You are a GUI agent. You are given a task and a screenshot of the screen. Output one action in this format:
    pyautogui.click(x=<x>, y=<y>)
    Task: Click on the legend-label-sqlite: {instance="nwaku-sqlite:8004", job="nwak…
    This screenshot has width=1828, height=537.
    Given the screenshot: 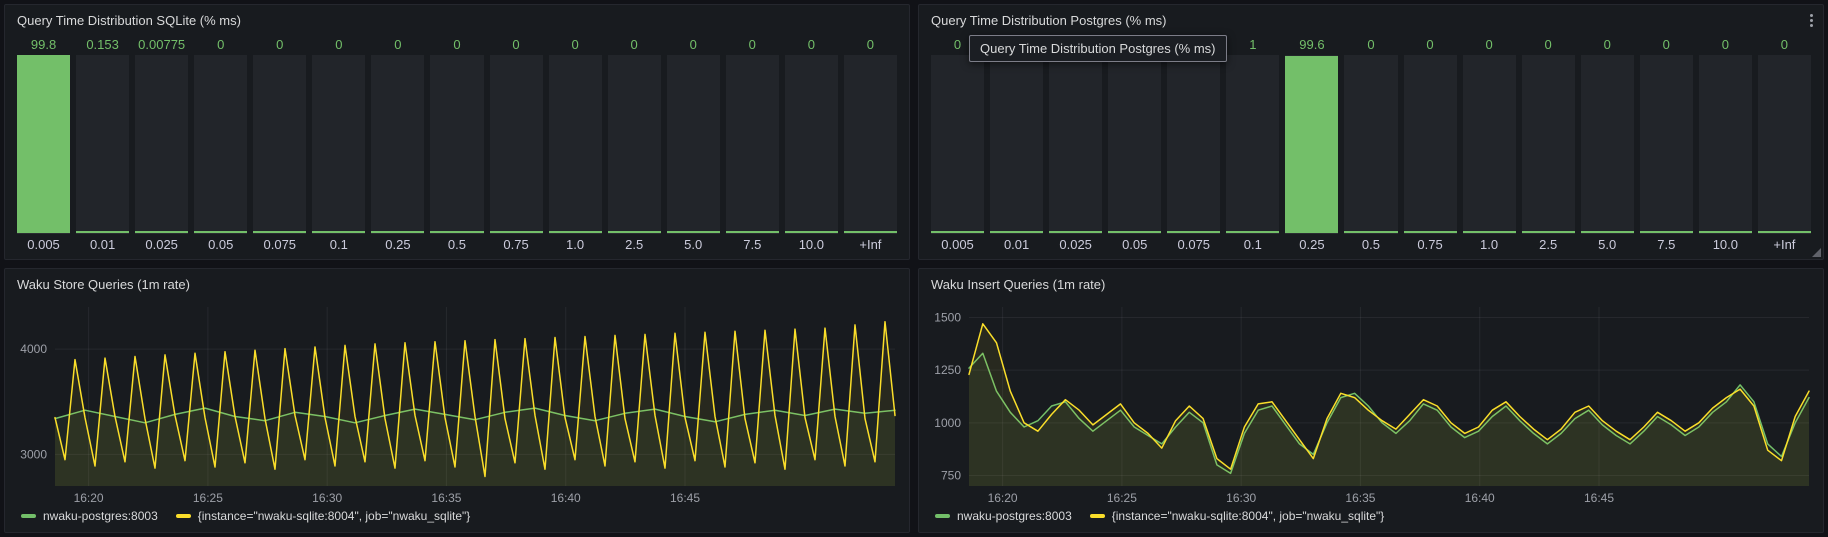 What is the action you would take?
    pyautogui.click(x=334, y=516)
    